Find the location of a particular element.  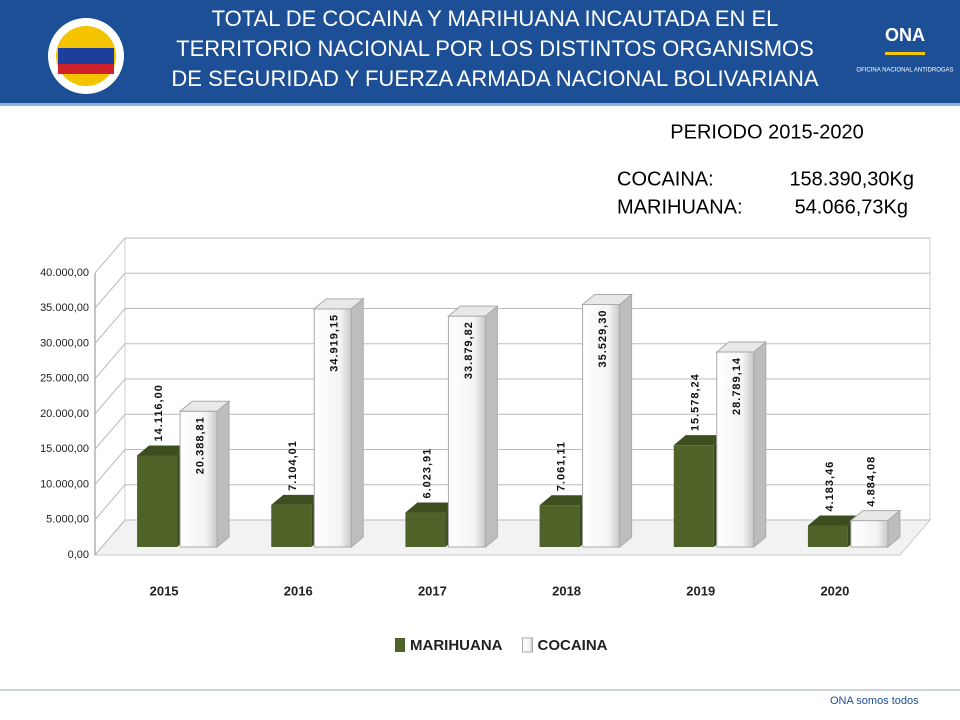

header-rule is located at coordinates (480, 104).